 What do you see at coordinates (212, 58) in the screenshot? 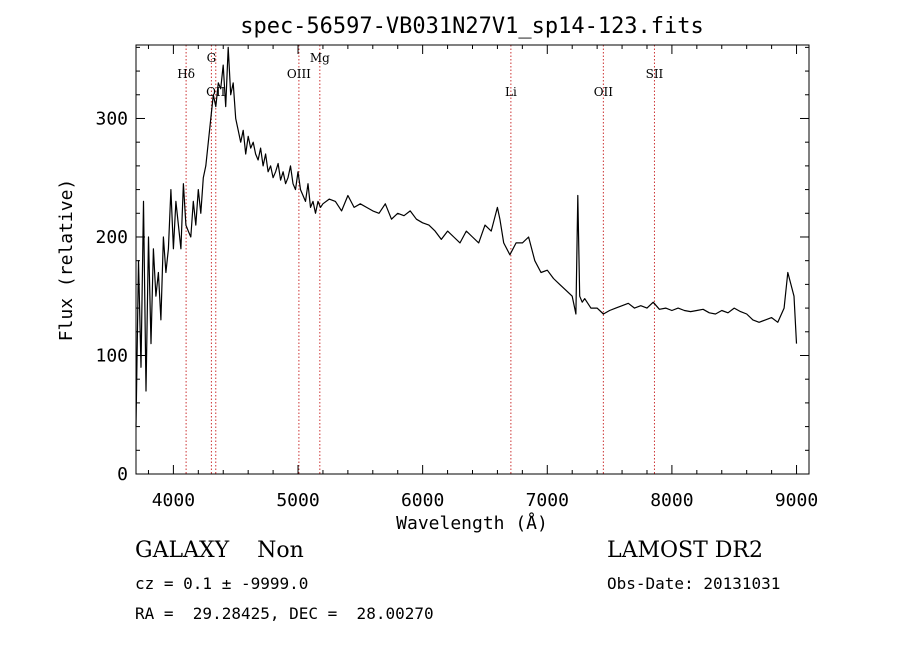
I see `line-label-1: G` at bounding box center [212, 58].